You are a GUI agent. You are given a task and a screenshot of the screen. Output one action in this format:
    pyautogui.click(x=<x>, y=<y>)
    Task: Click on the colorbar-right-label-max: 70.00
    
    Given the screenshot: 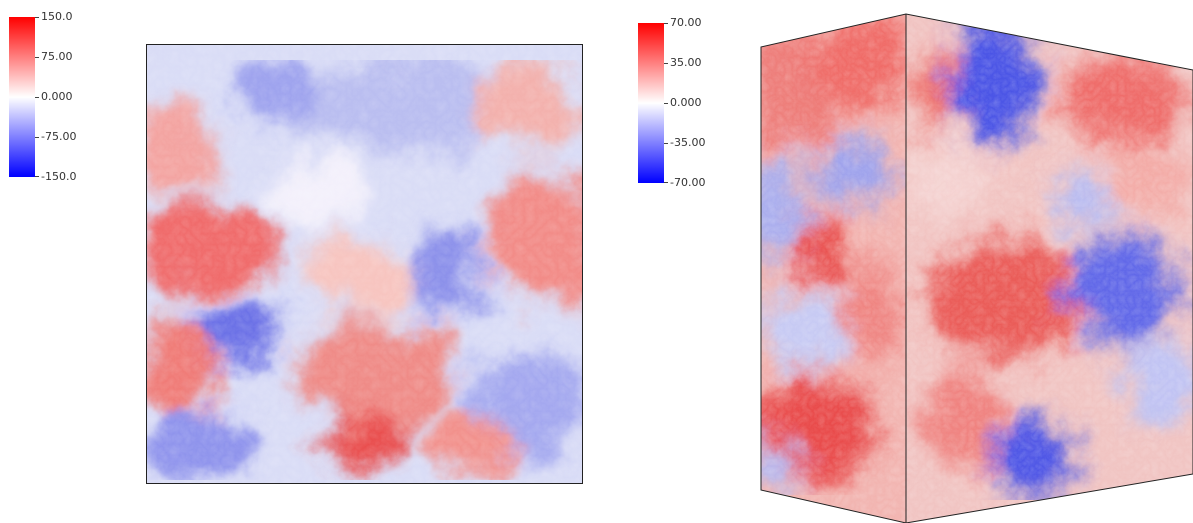 What is the action you would take?
    pyautogui.click(x=686, y=22)
    